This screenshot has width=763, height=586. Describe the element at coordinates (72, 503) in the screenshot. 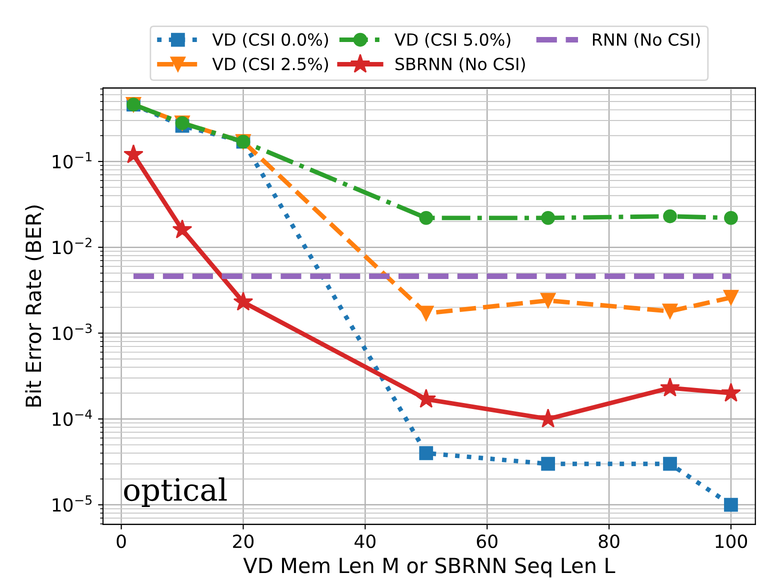

I see `y-tick-label: 10$^{−5}$` at that location.